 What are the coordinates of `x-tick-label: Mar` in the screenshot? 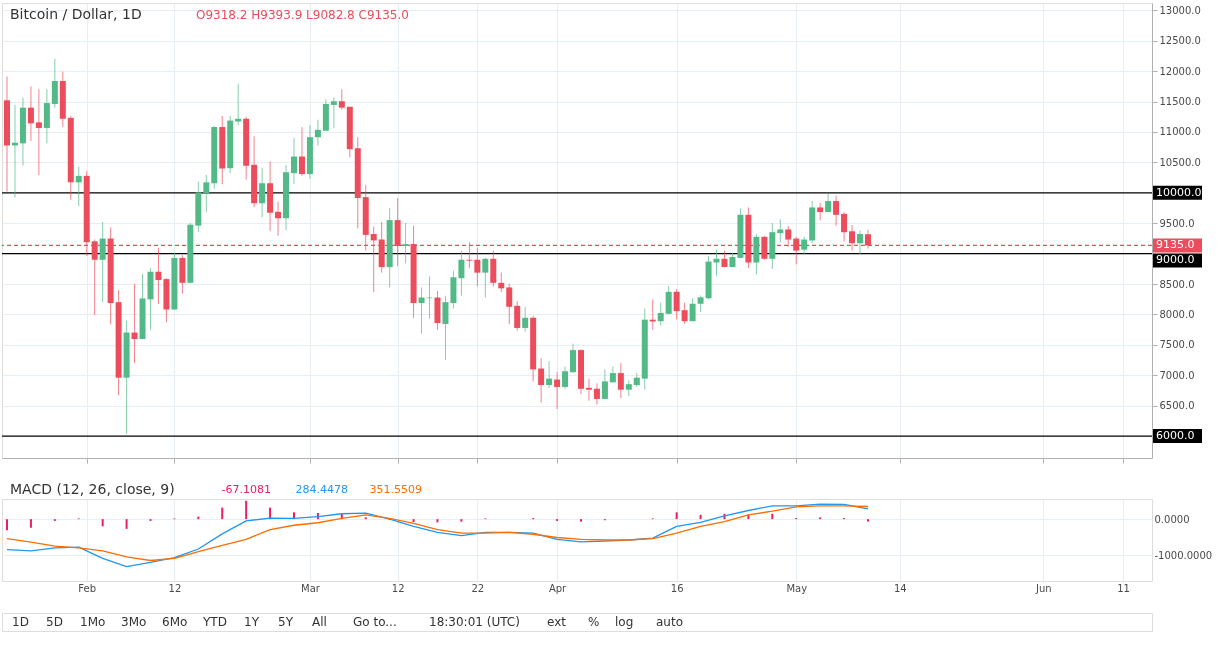 It's located at (311, 588).